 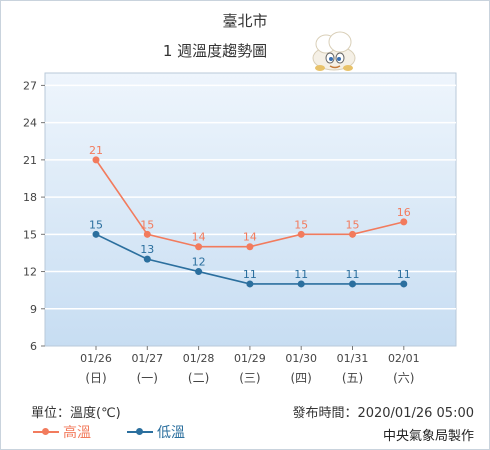 What do you see at coordinates (353, 224) in the screenshot?
I see `data-label-high-5: 15` at bounding box center [353, 224].